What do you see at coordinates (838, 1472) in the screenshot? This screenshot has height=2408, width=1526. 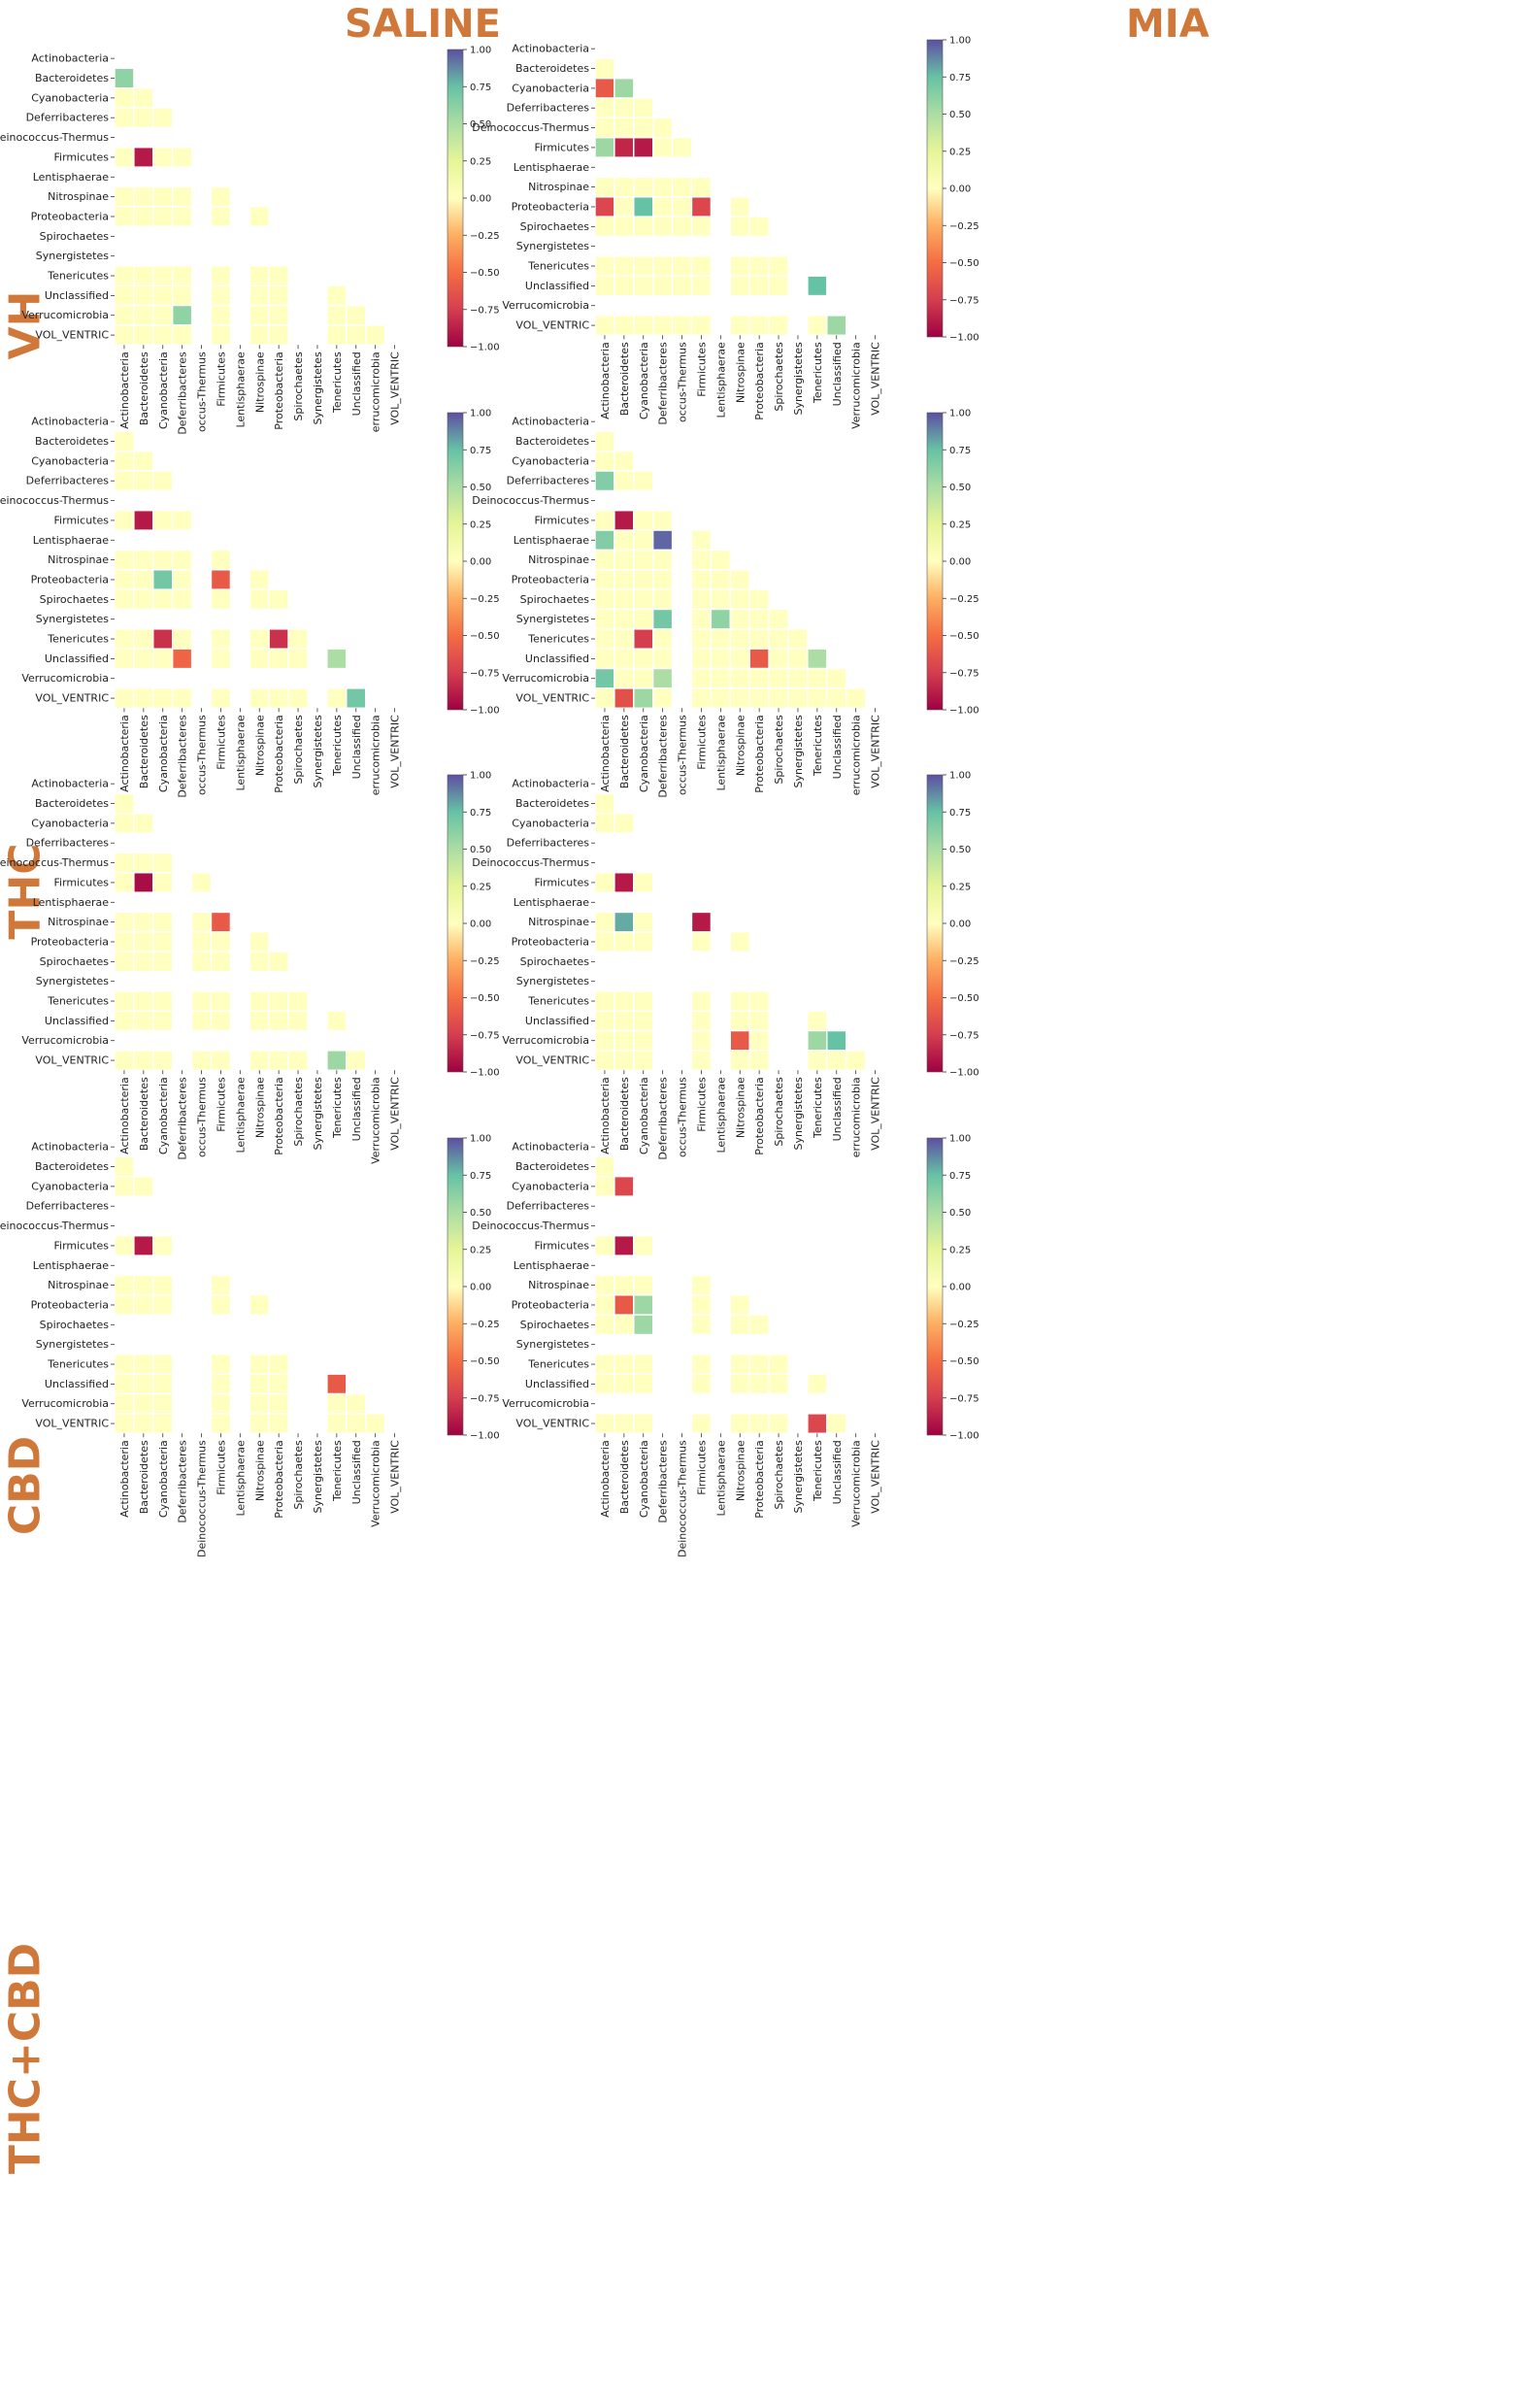 I see `x-tick-label: Unclassified` at bounding box center [838, 1472].